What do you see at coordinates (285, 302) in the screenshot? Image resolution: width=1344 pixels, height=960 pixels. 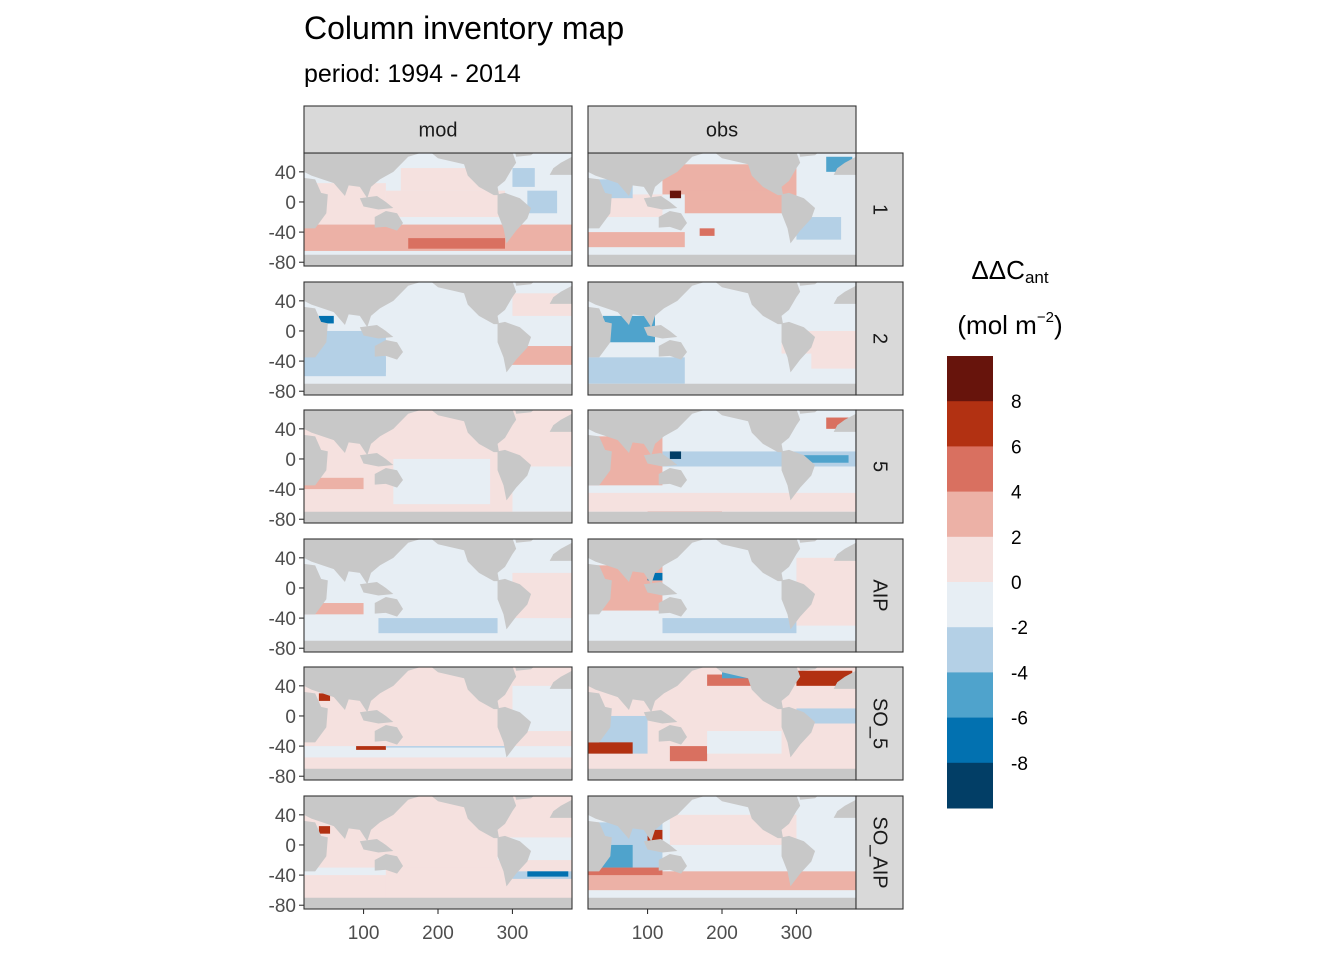 I see `y-tick-label: 40` at bounding box center [285, 302].